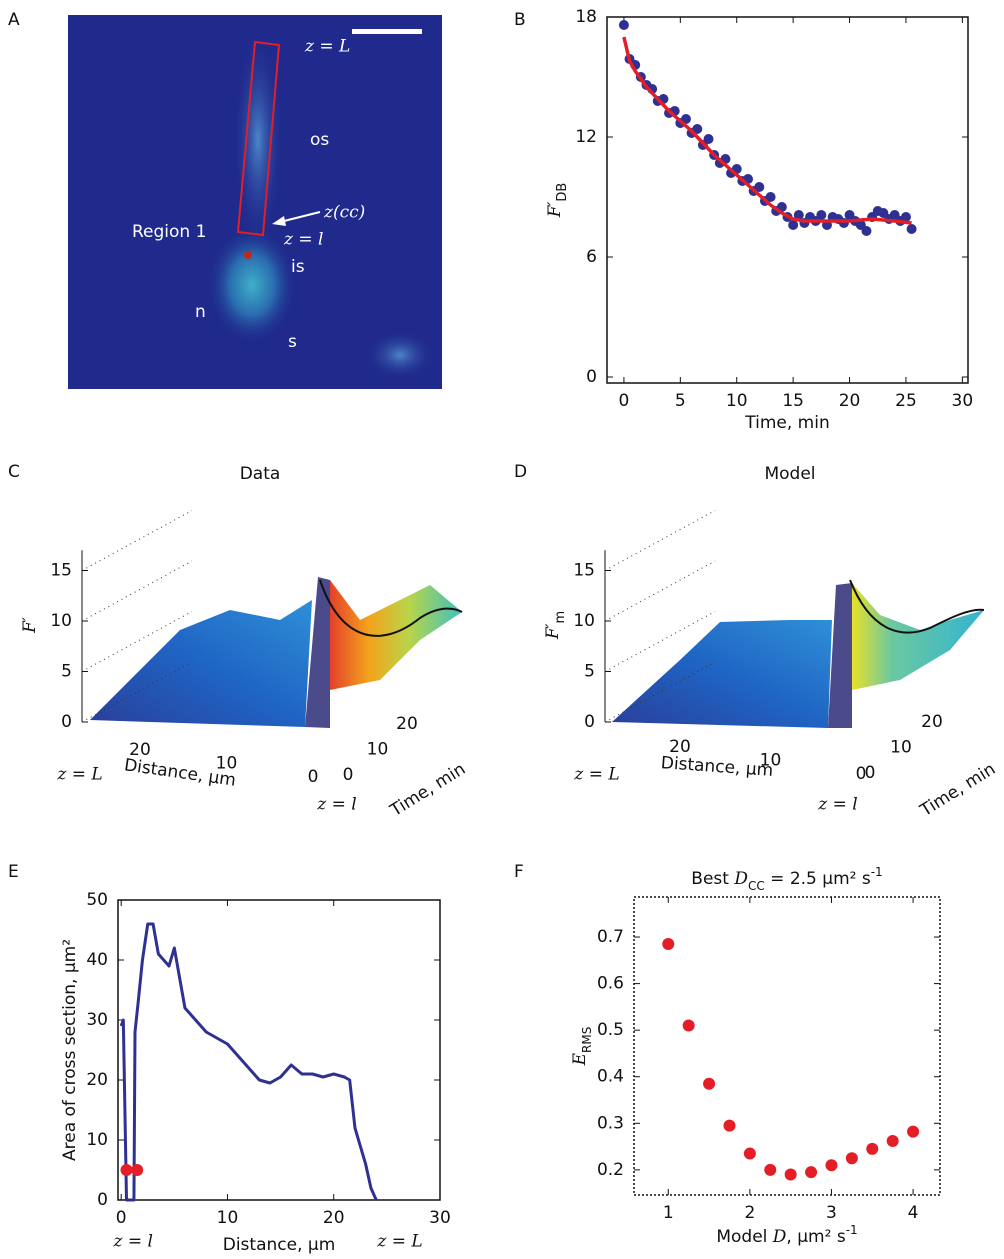 The height and width of the screenshot is (1259, 1004). I want to click on image-label: os, so click(319, 140).